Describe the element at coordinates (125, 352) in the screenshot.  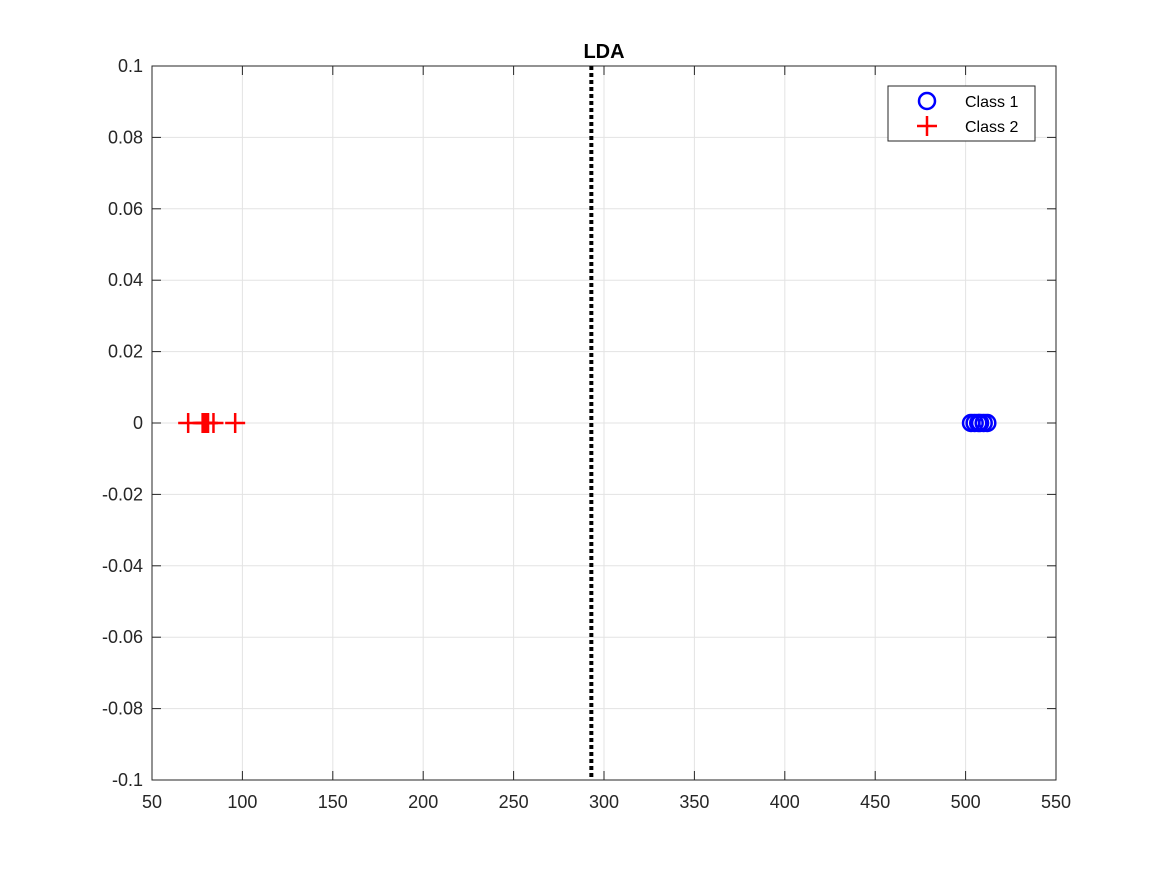
I see `y-tick-label: 0.02` at that location.